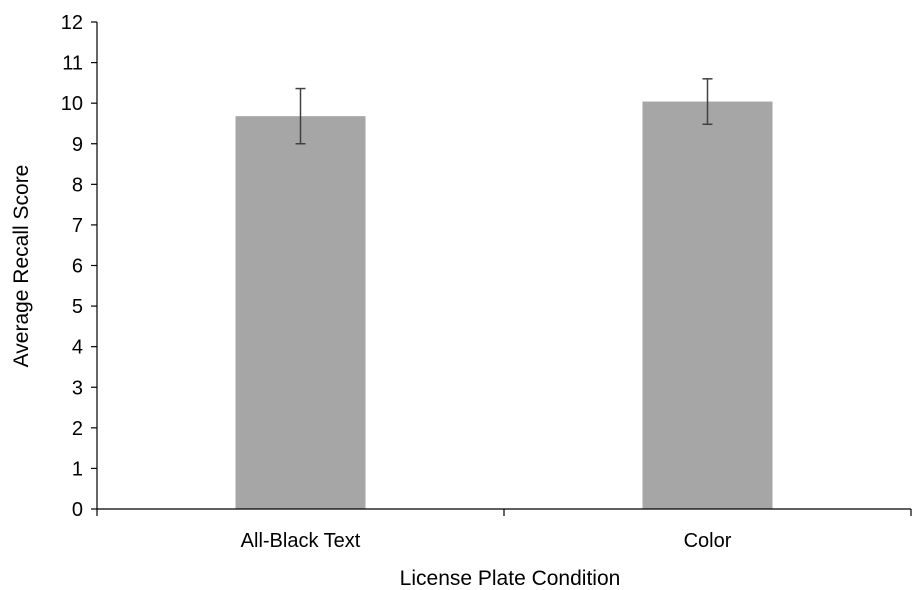 Image resolution: width=913 pixels, height=590 pixels. I want to click on y-tick-label: 0, so click(77, 510).